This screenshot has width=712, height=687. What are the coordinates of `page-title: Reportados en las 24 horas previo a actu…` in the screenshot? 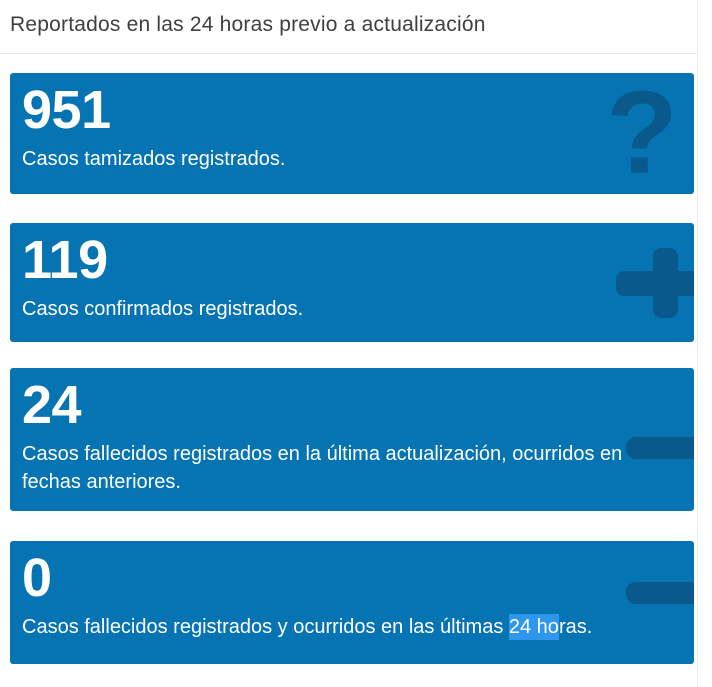 It's located at (248, 24).